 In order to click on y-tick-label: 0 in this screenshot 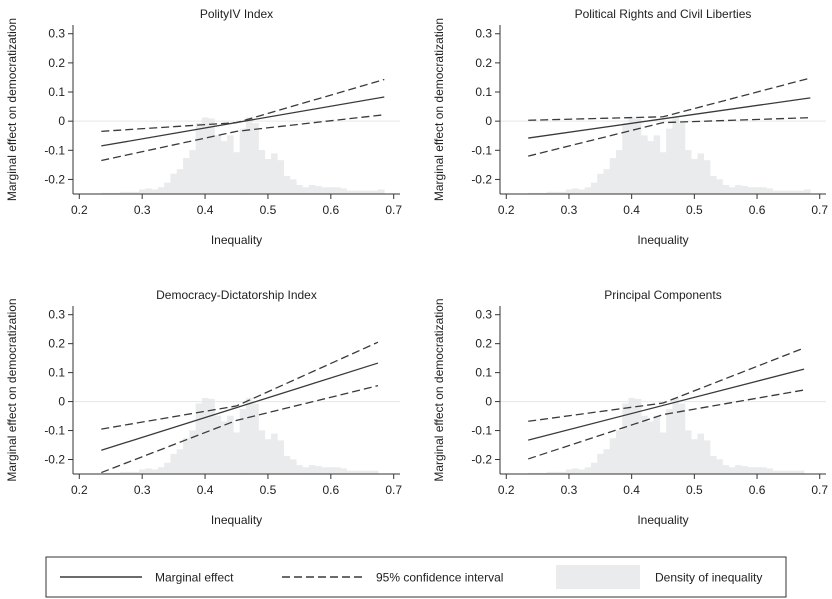, I will do `click(488, 121)`.